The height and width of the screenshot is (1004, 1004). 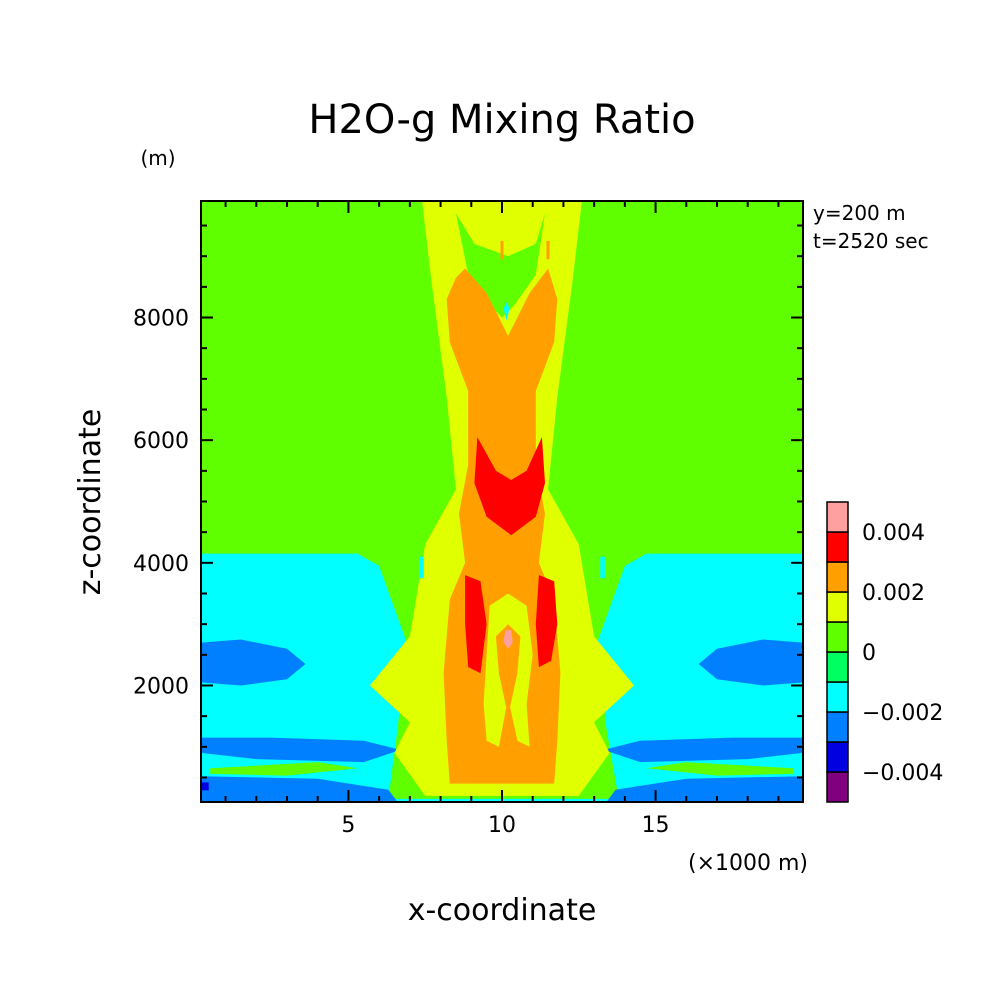 What do you see at coordinates (871, 241) in the screenshot?
I see `annotation-t: t=2520 sec` at bounding box center [871, 241].